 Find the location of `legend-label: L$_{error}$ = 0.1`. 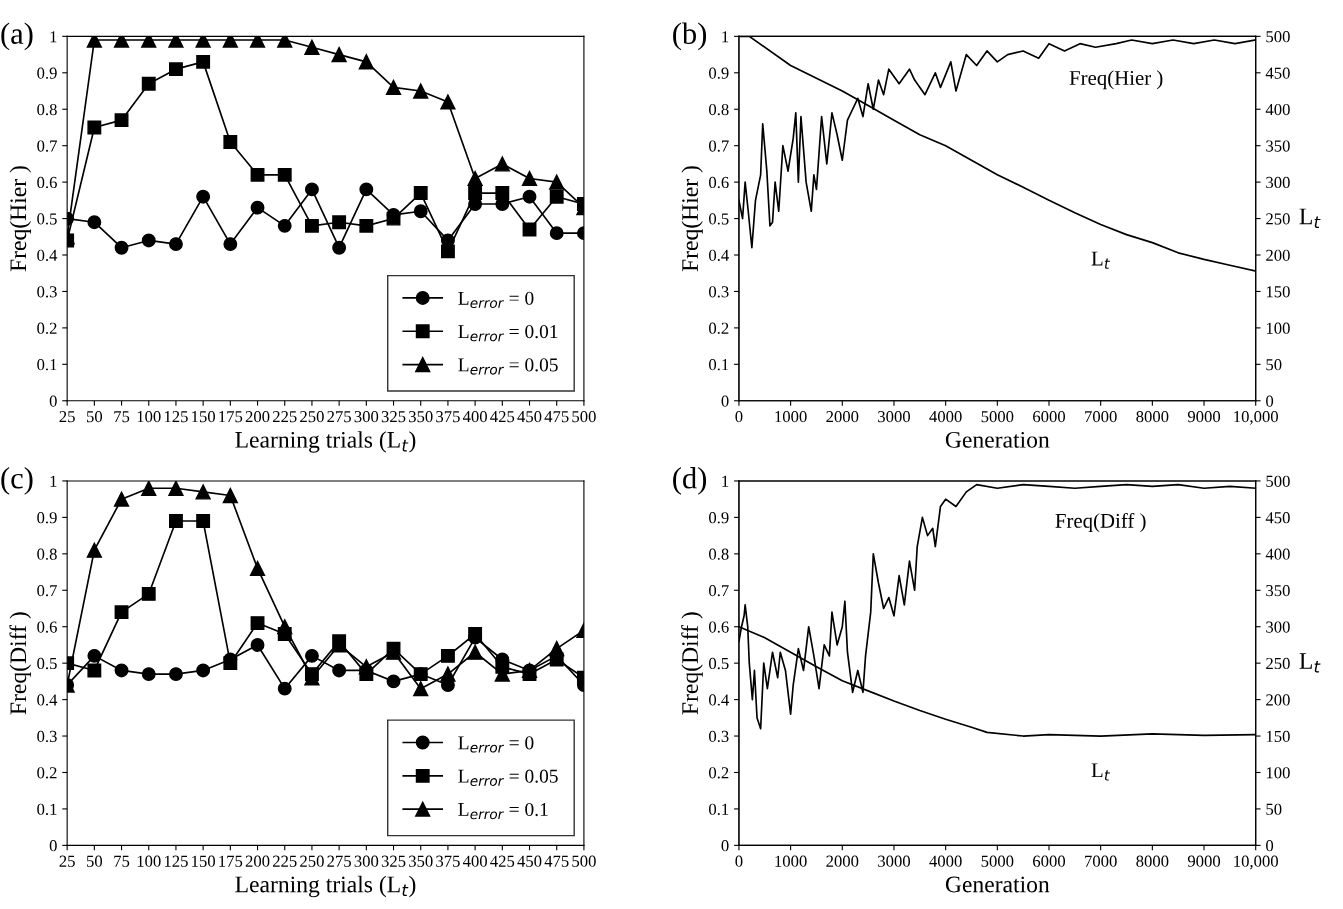

legend-label: L$_{error}$ = 0.1 is located at coordinates (503, 811).